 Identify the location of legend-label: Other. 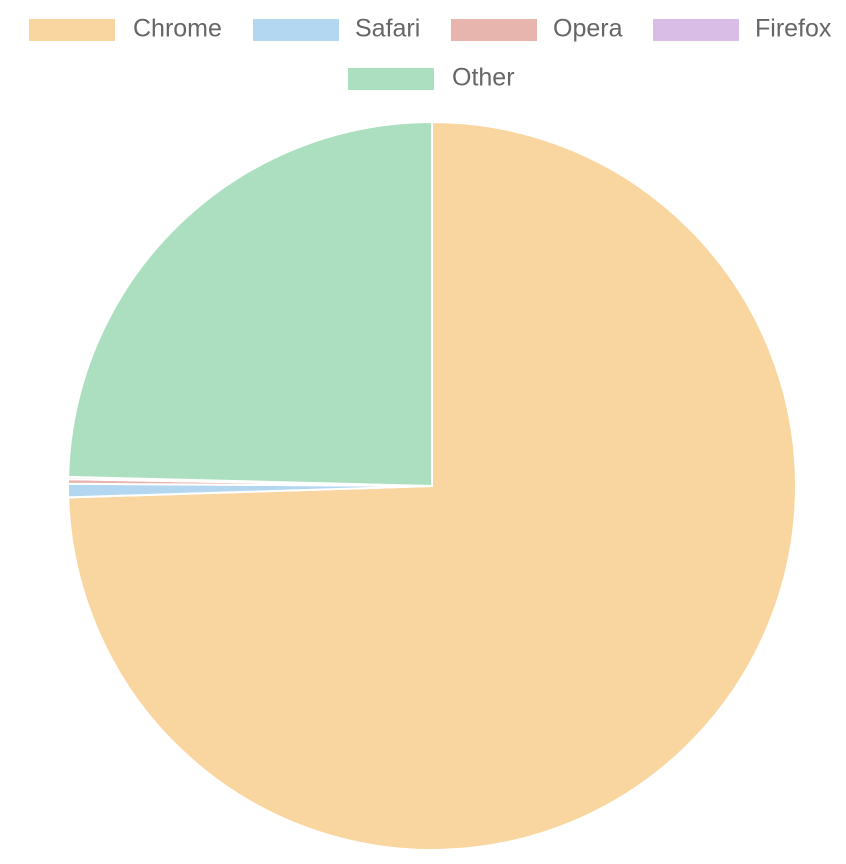
(483, 78).